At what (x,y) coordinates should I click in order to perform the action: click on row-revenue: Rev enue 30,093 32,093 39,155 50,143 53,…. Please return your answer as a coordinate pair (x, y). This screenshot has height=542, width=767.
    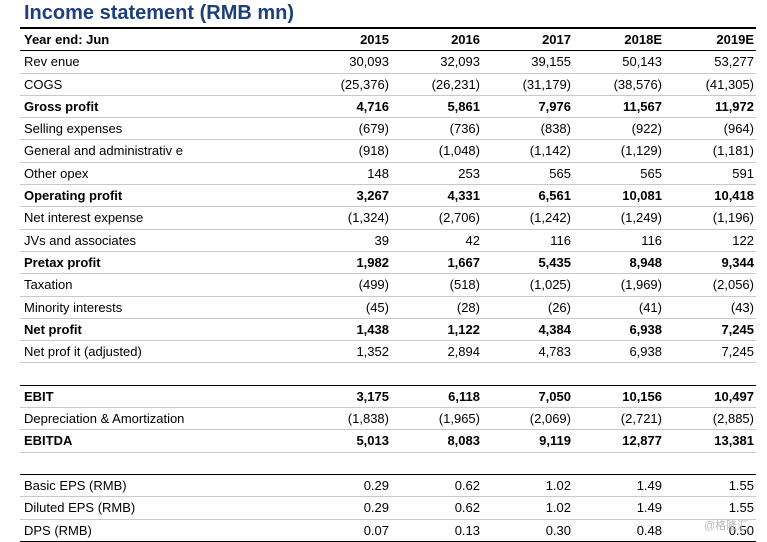
    Looking at the image, I should click on (388, 62).